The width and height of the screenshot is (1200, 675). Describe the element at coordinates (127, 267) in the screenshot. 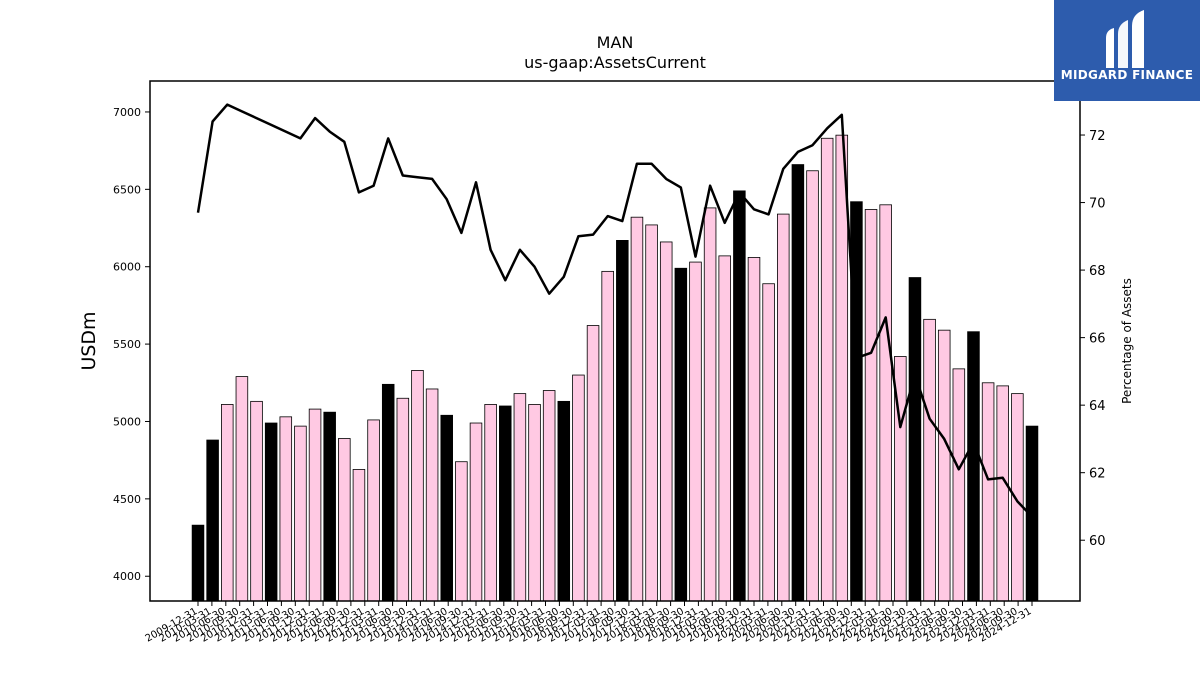

I see `y-tick-label: 6000` at that location.